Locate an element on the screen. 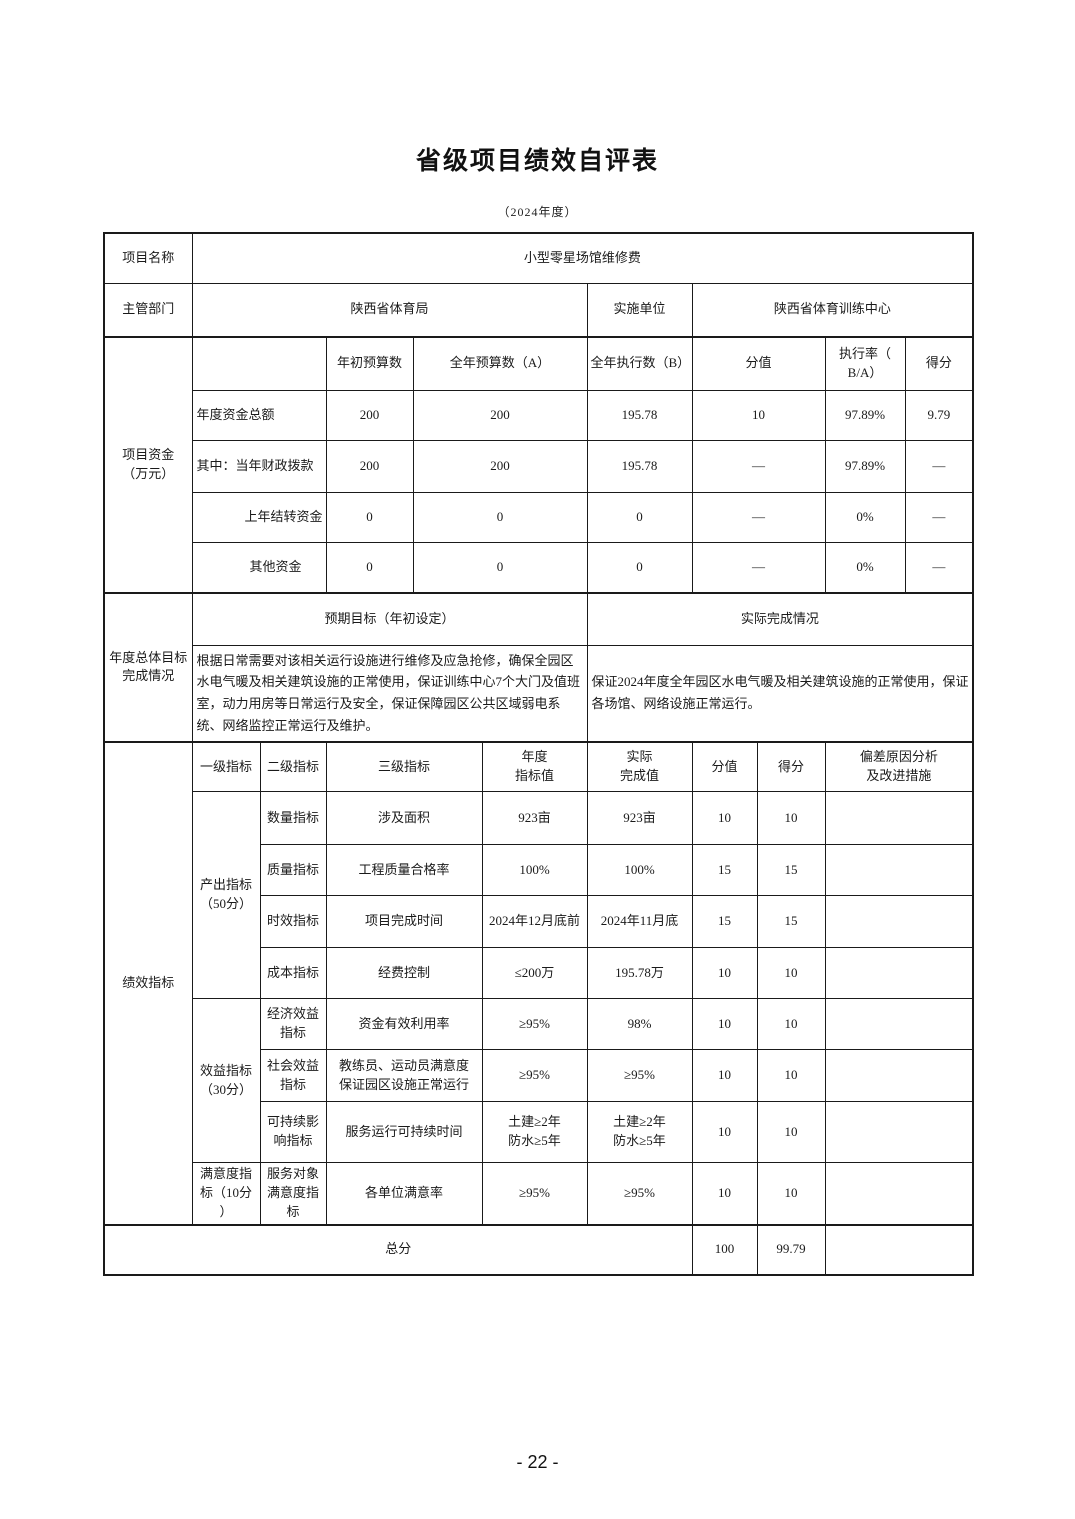  dept-label-cell: 主管部门 is located at coordinates (148, 310).